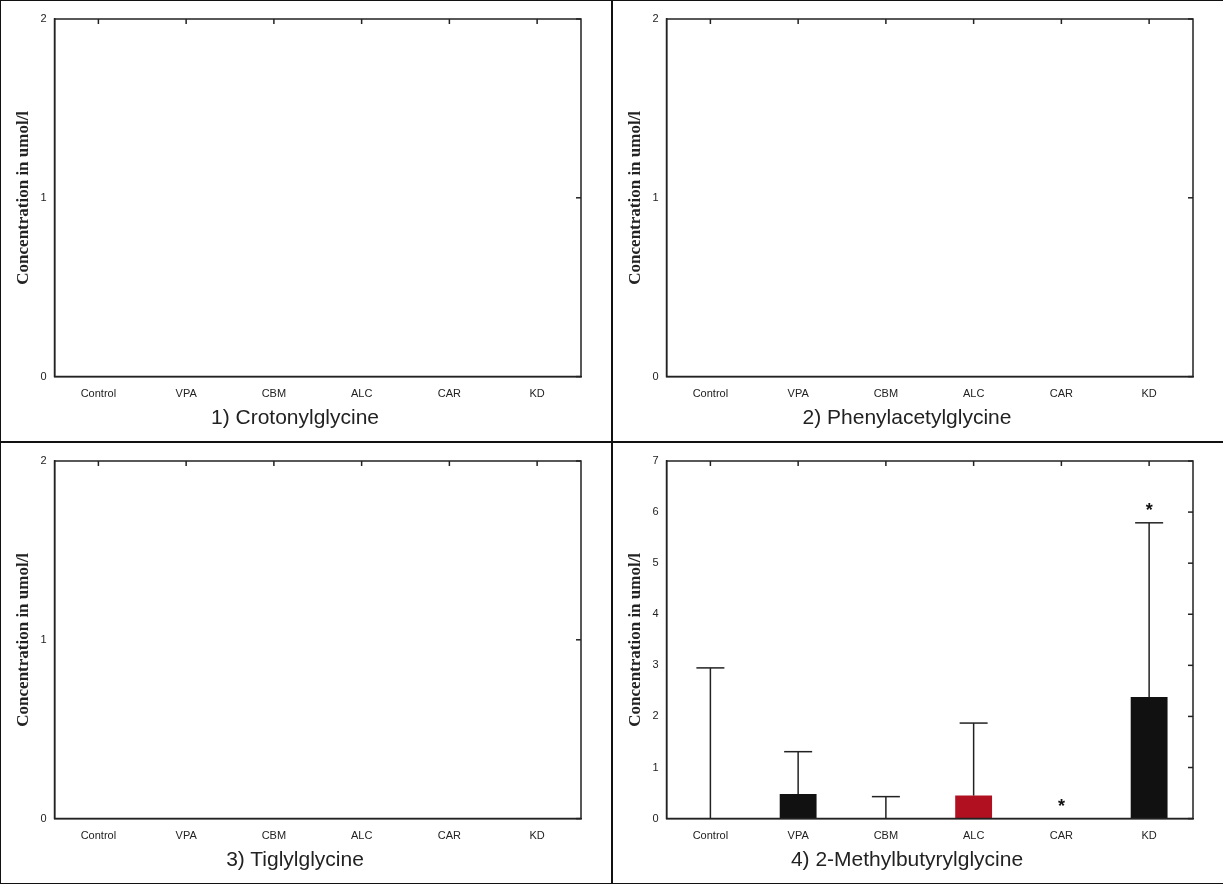 This screenshot has height=885, width=1223. Describe the element at coordinates (655, 511) in the screenshot. I see `y-tick-label: 6` at that location.